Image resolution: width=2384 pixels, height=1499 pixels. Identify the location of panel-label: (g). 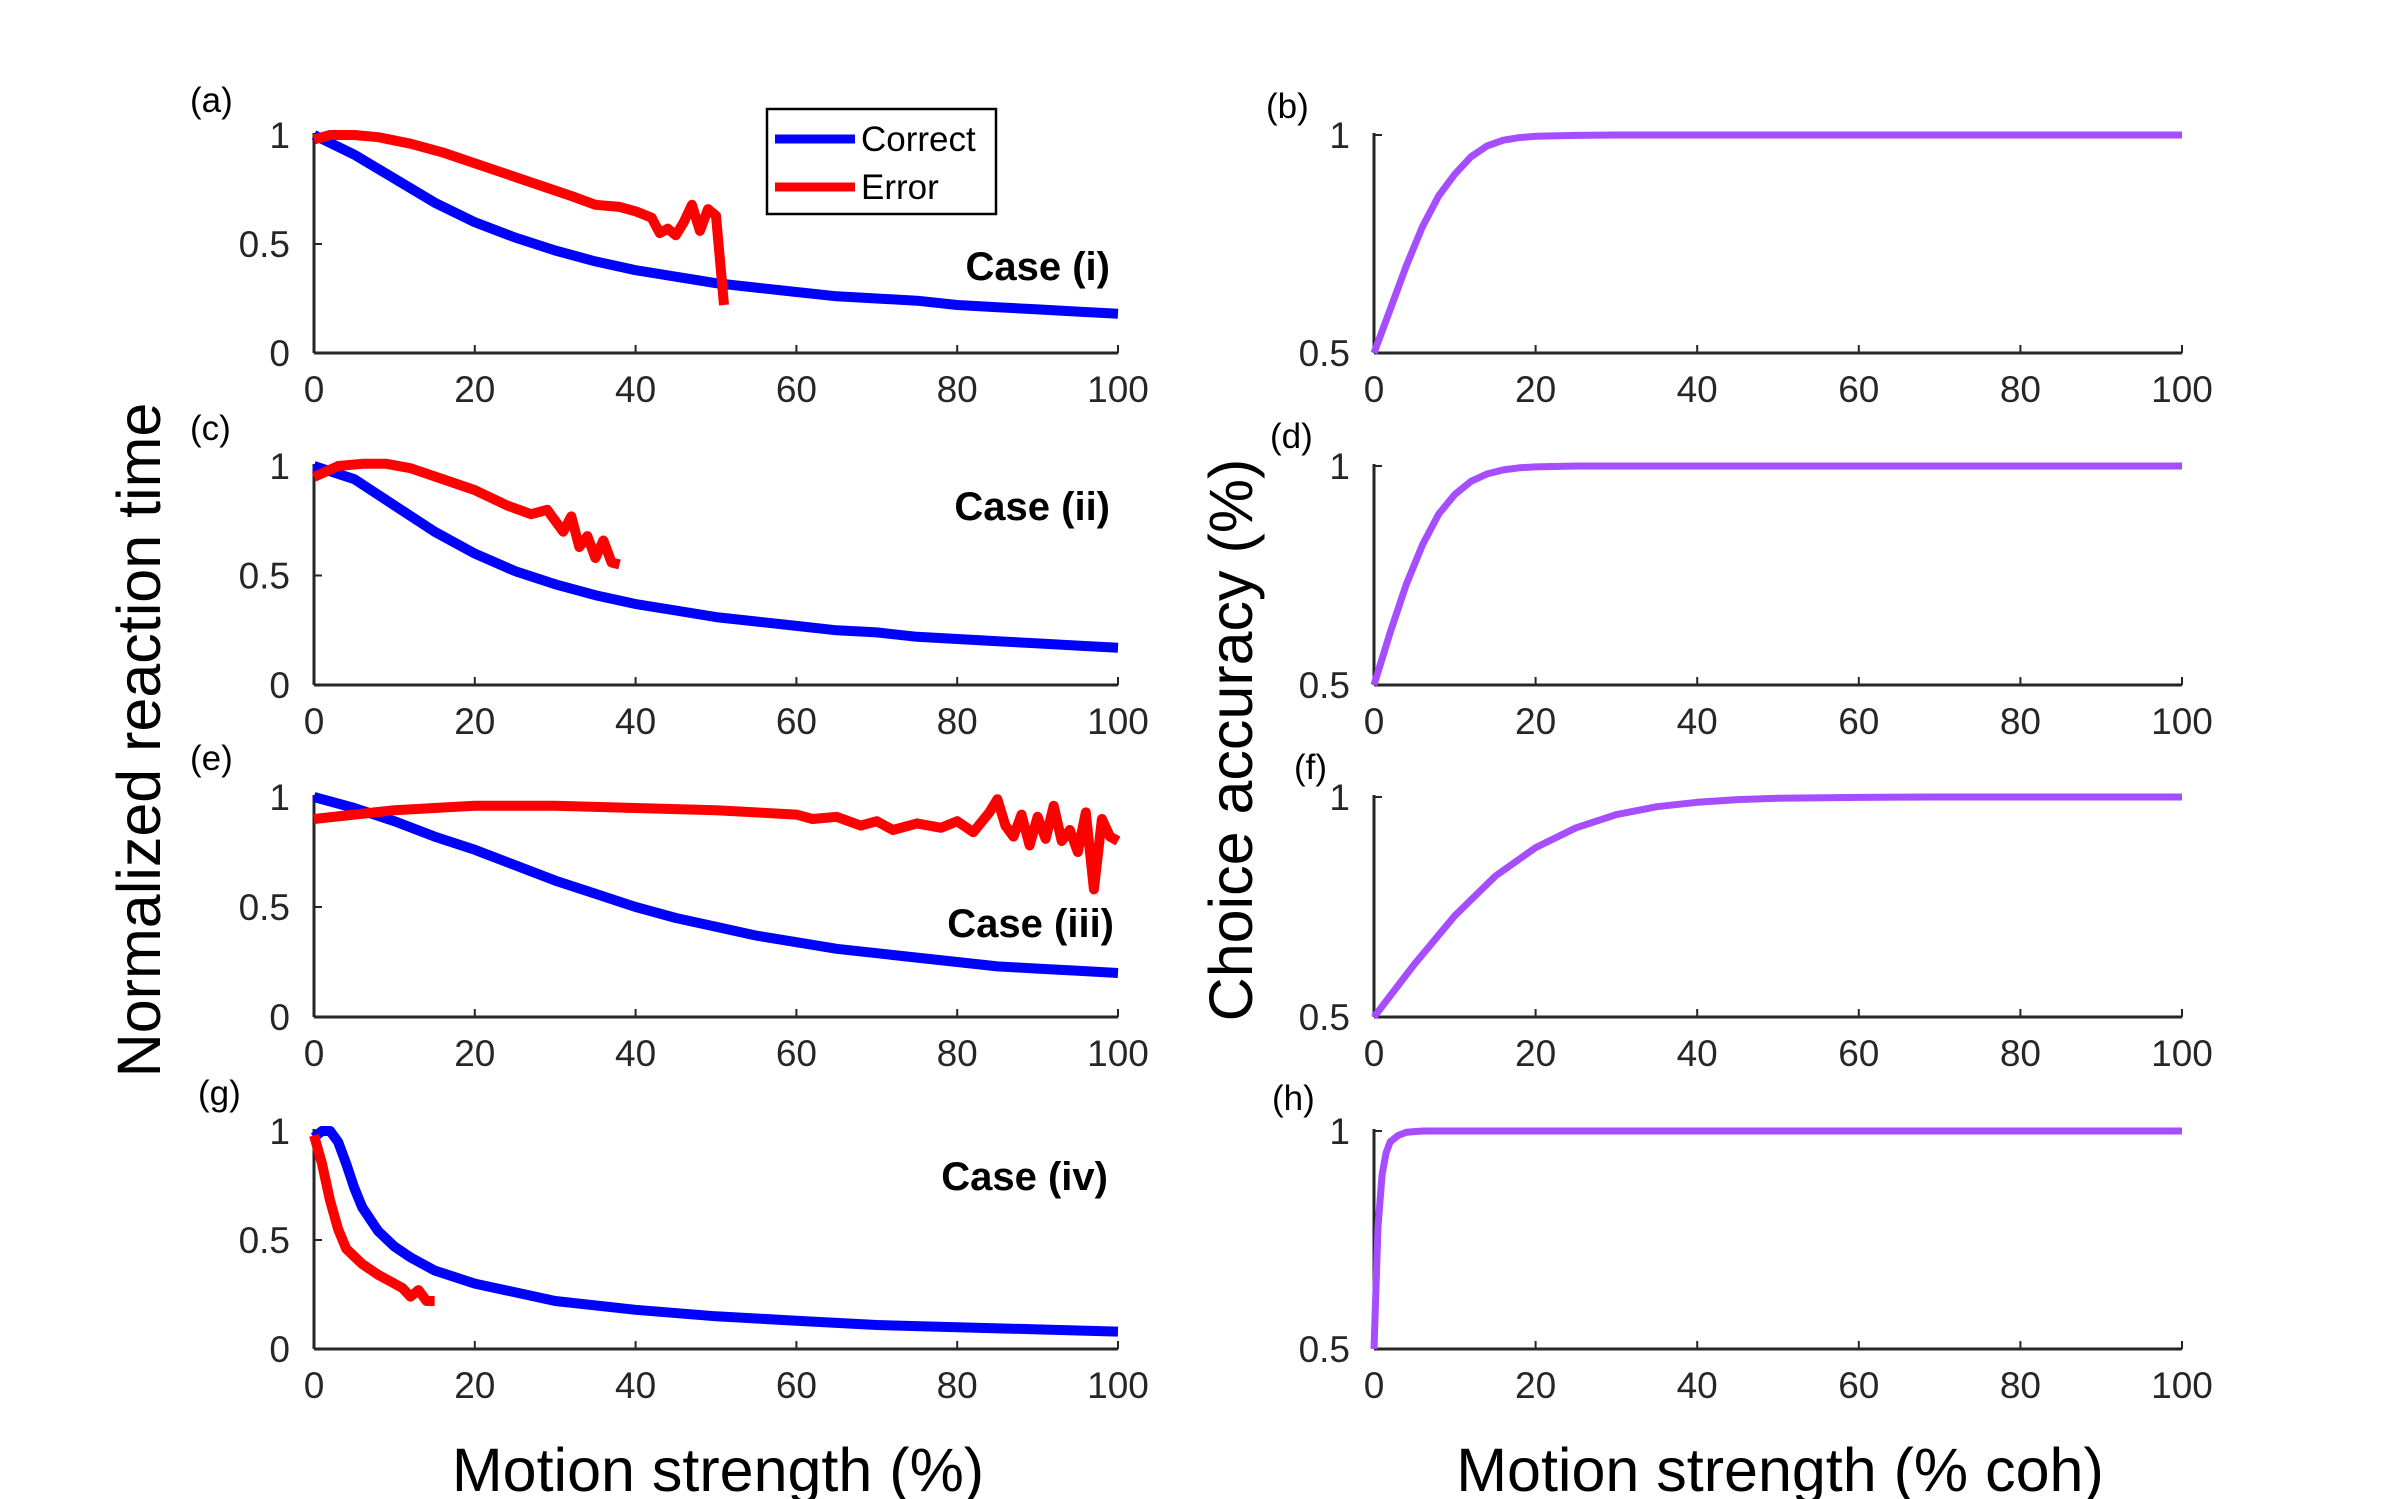
(219, 1093).